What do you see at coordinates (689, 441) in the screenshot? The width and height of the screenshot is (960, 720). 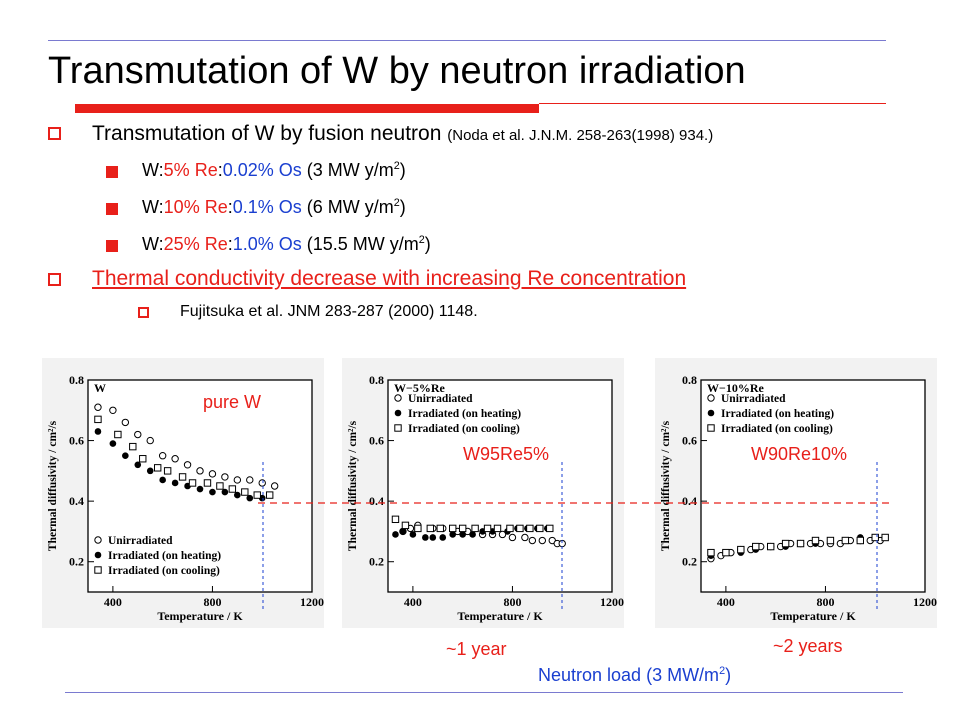 I see `y-tick-label: 0.6` at bounding box center [689, 441].